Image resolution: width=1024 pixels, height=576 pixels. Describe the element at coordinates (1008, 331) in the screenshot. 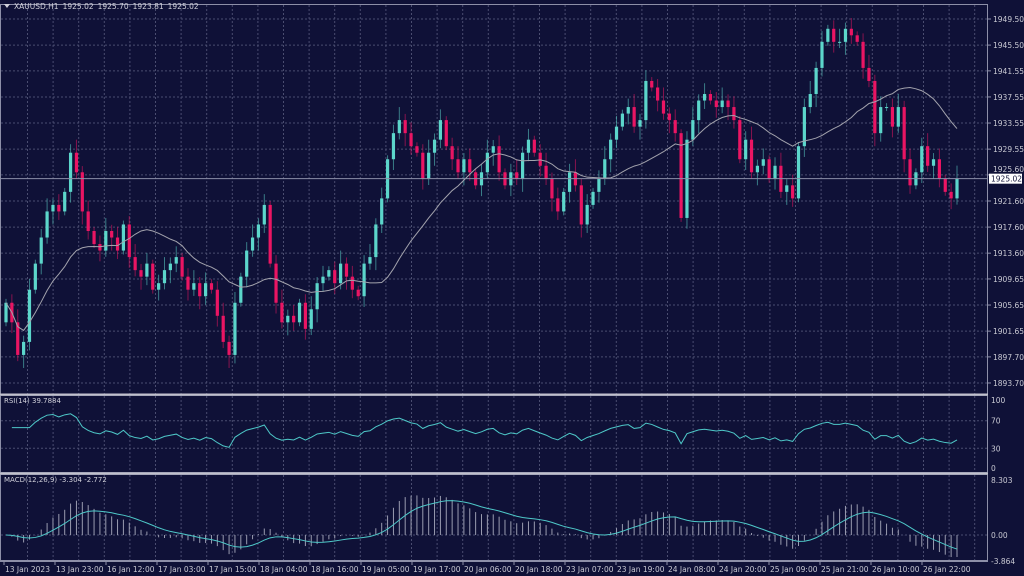

I see `price-tick-label: 1901.65` at that location.